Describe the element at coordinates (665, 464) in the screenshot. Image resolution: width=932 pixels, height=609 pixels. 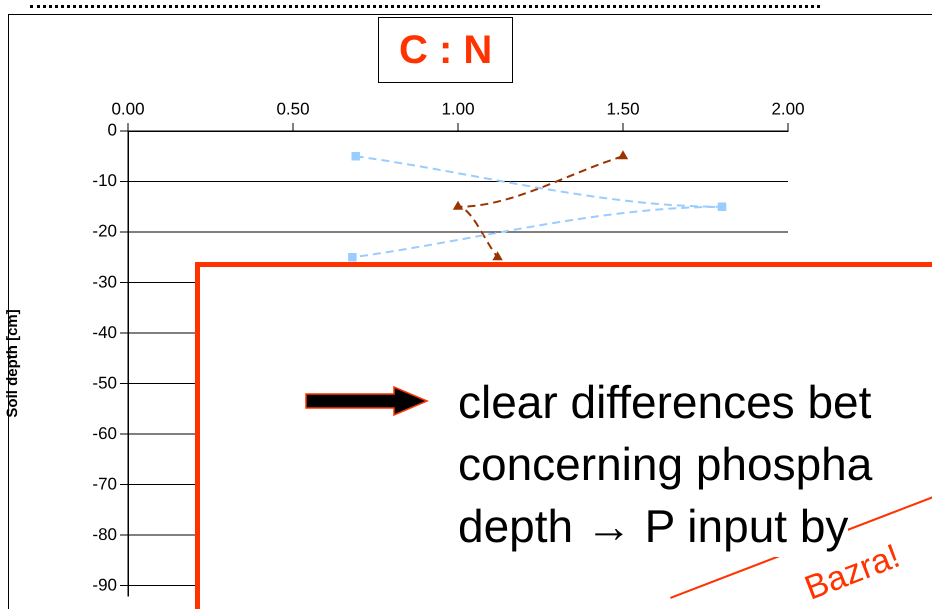
I see `annotation: concerning phospha` at that location.